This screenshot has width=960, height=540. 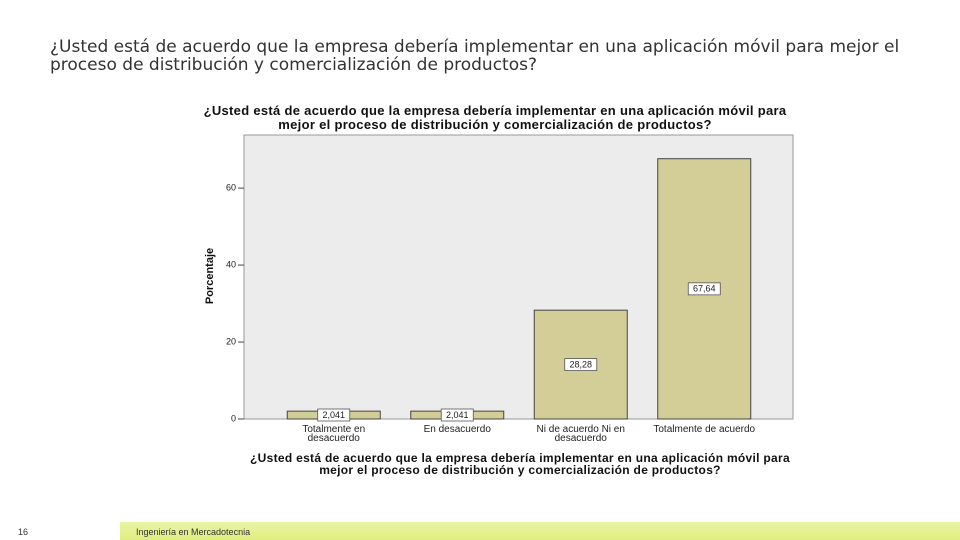 What do you see at coordinates (193, 532) in the screenshot?
I see `footer-text: Ingeniería en Mercadotecnia` at bounding box center [193, 532].